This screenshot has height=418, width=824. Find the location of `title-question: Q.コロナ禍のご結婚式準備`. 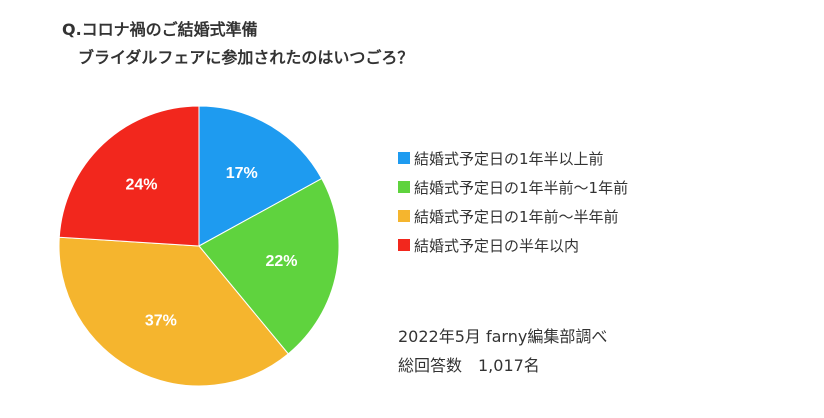

title-question: Q.コロナ禍のご結婚式準備 is located at coordinates (160, 29).